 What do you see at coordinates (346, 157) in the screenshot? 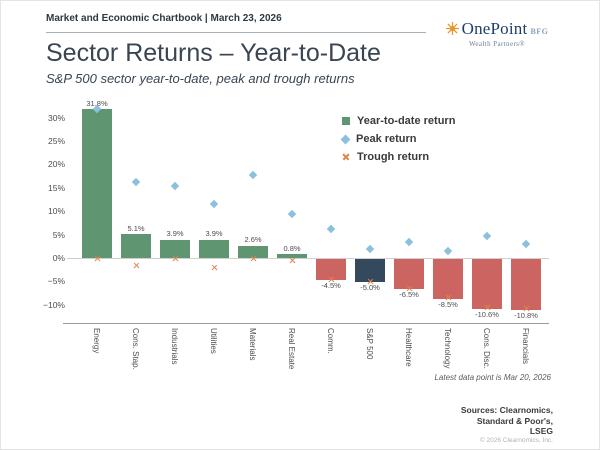
I see `trough-x-icon` at bounding box center [346, 157].